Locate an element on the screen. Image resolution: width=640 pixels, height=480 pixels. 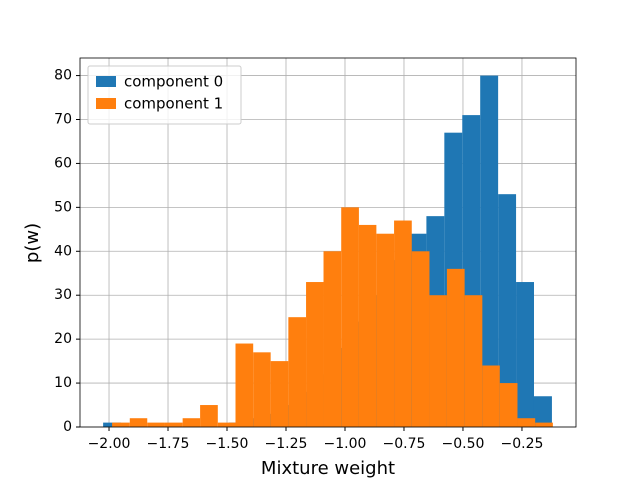
legend-label: component 0 is located at coordinates (173, 82).